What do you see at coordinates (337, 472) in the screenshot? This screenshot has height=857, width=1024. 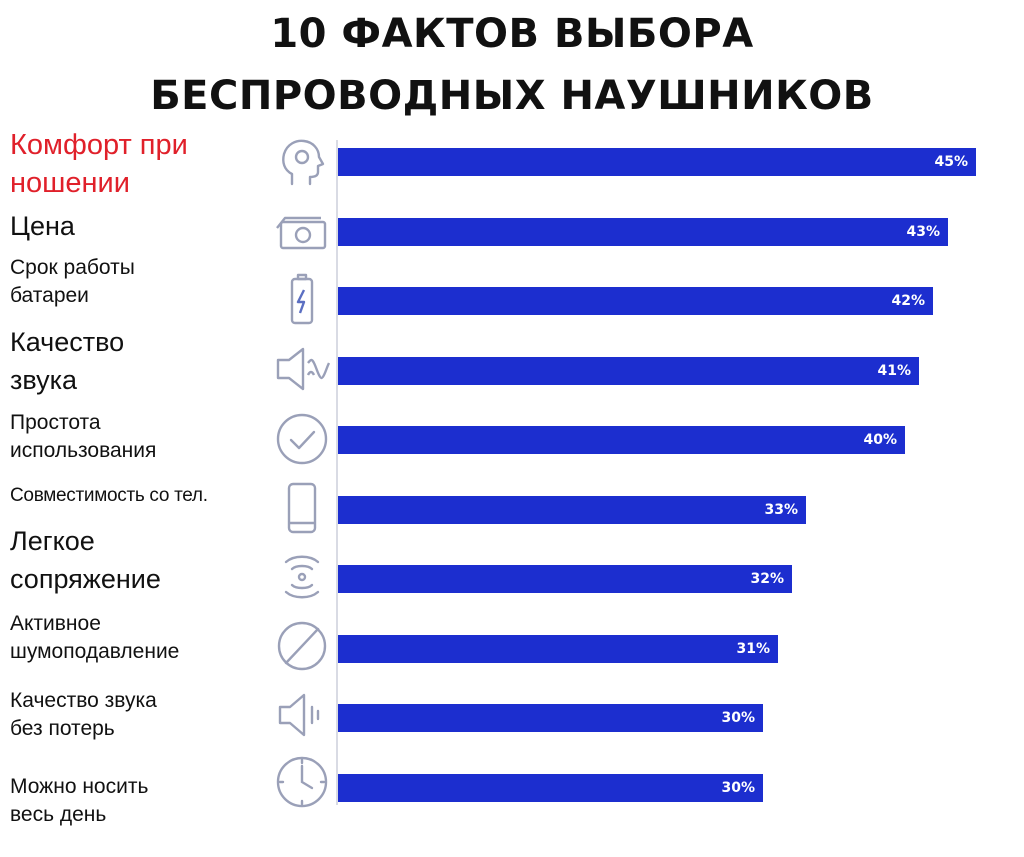 I see `chart-baseline` at bounding box center [337, 472].